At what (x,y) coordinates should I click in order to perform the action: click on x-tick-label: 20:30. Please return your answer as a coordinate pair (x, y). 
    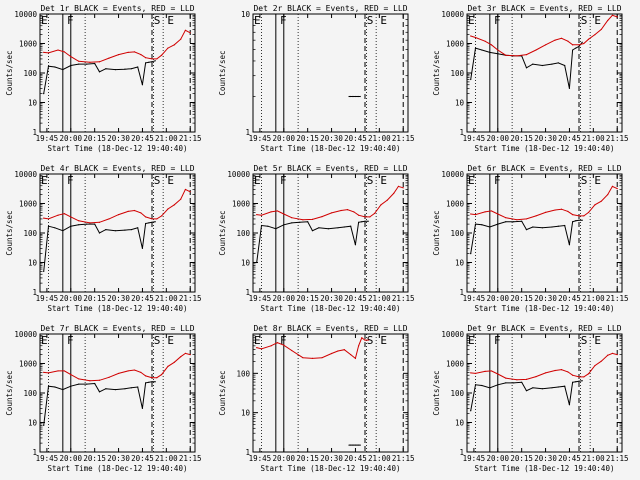
    Looking at the image, I should click on (118, 458).